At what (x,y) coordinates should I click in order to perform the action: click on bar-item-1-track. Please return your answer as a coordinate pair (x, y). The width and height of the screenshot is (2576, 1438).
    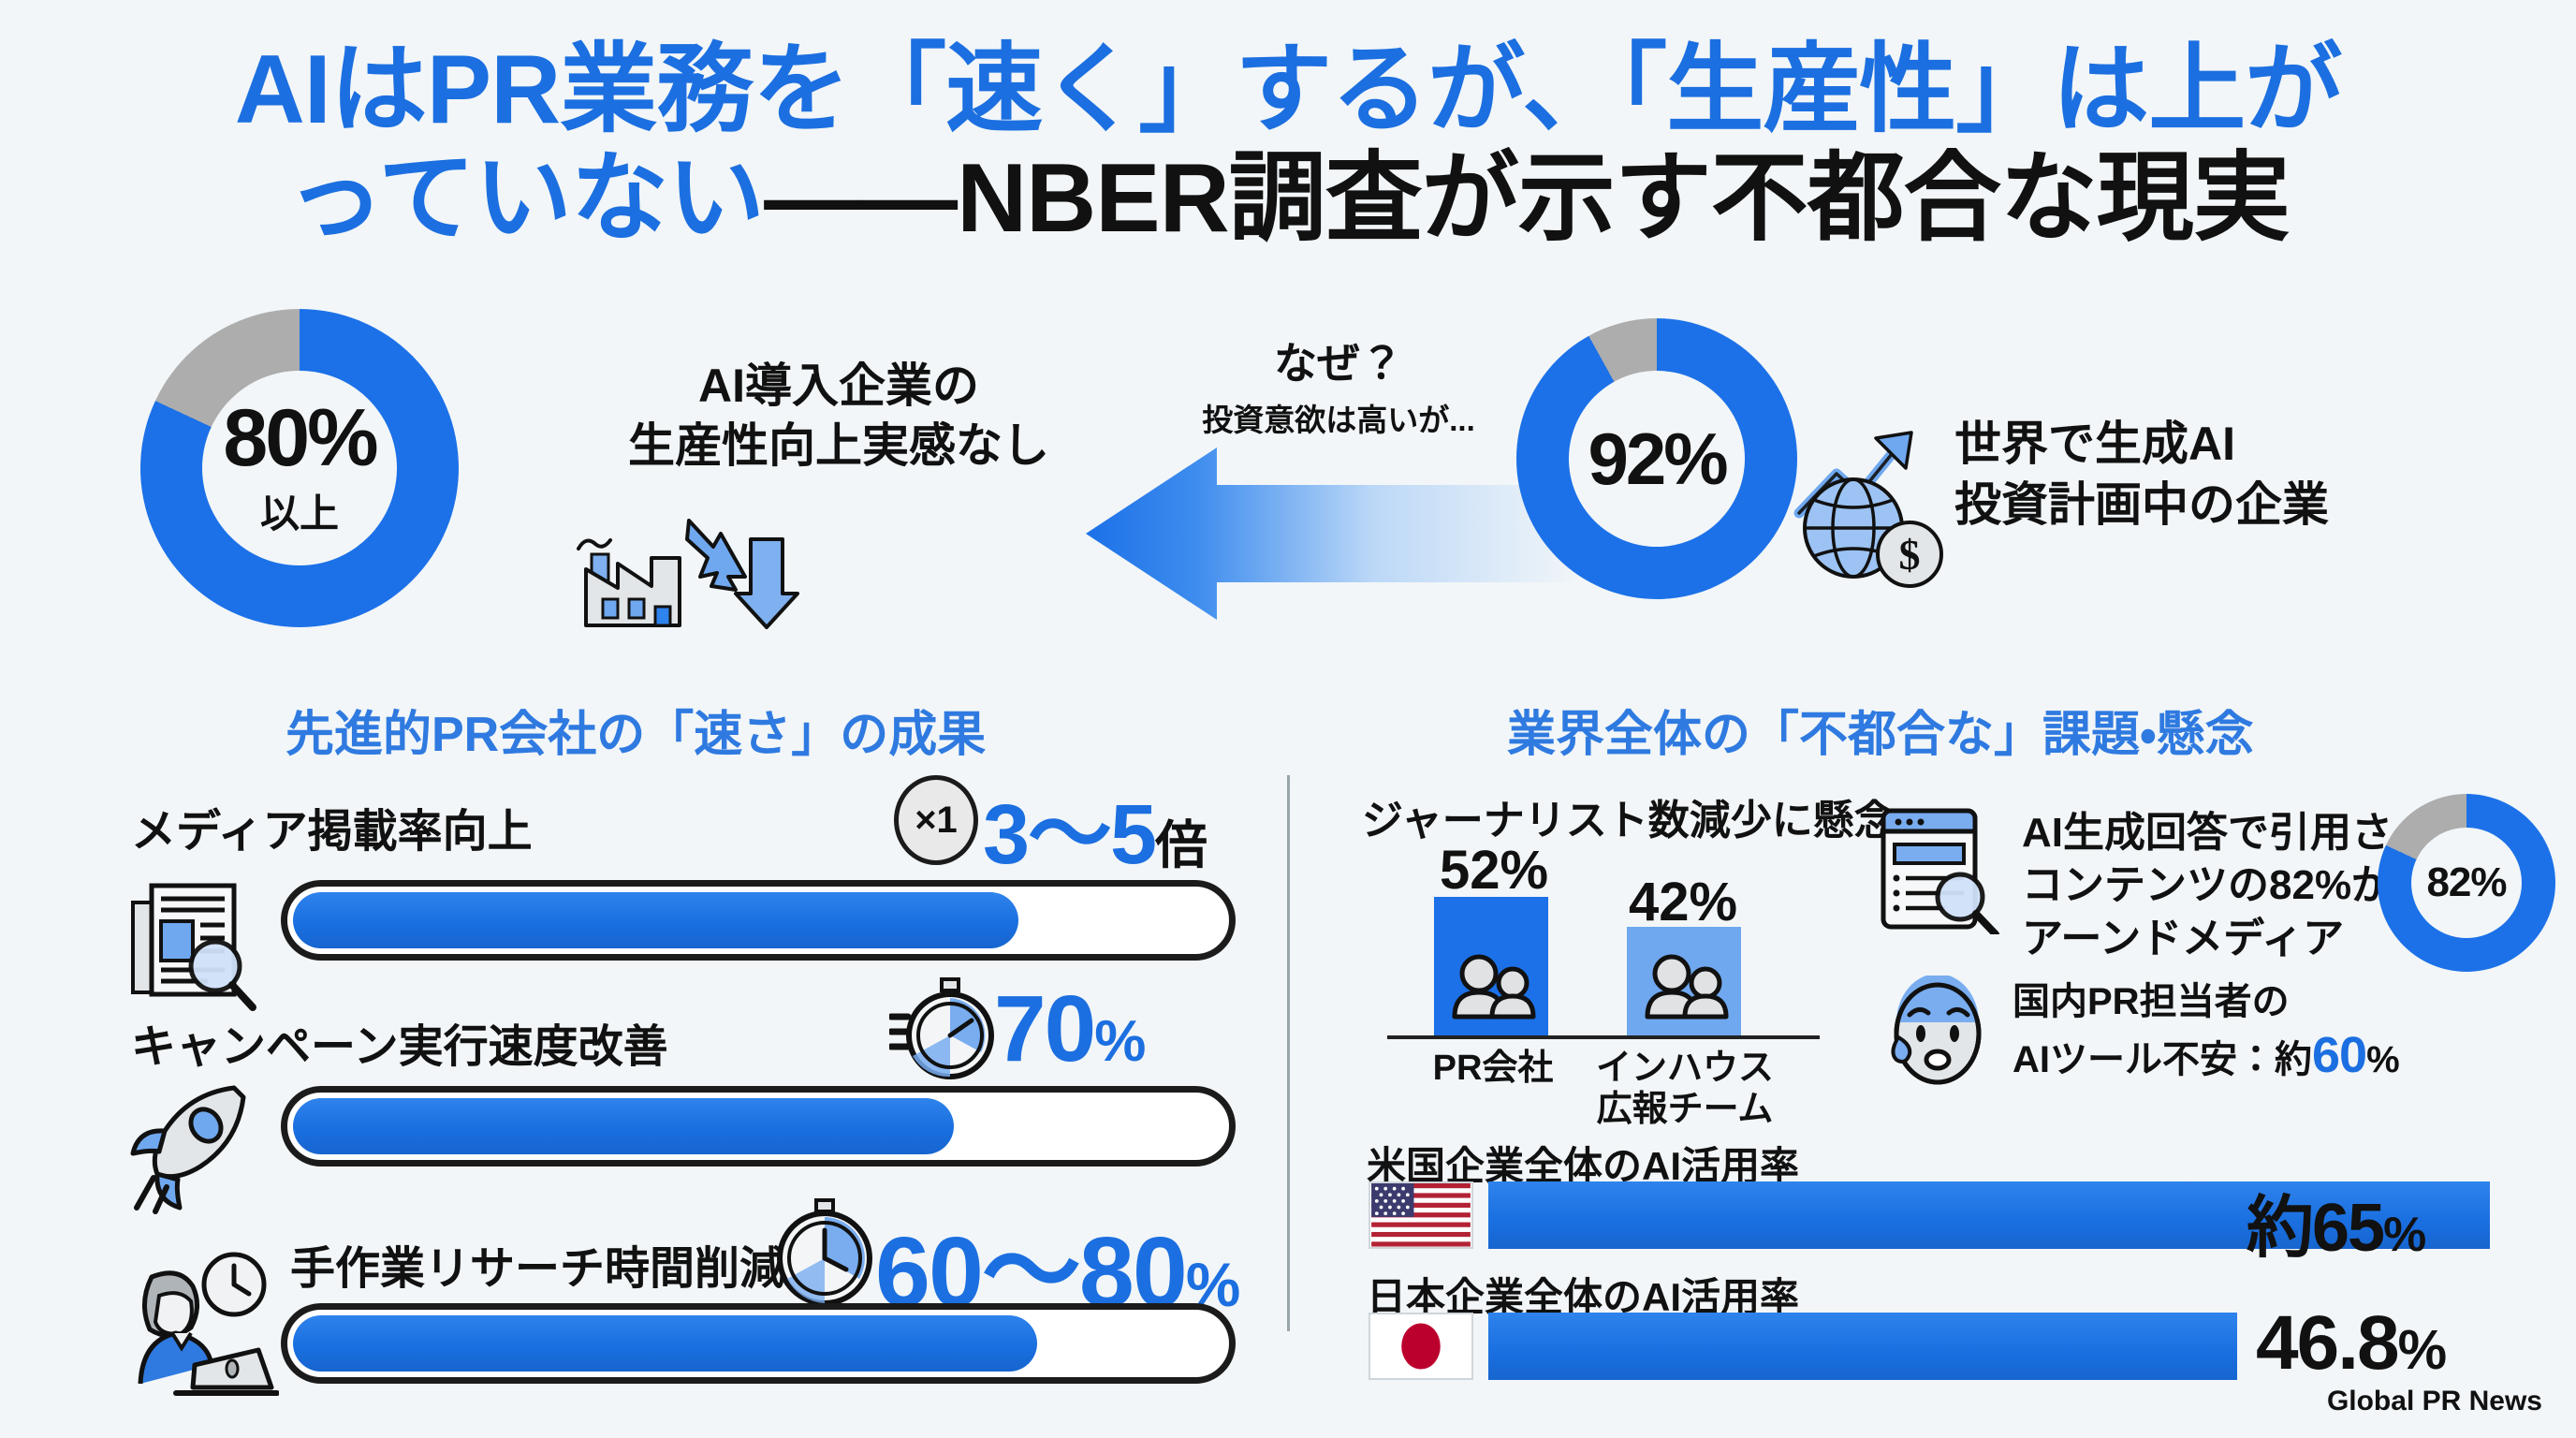
    Looking at the image, I should click on (758, 1126).